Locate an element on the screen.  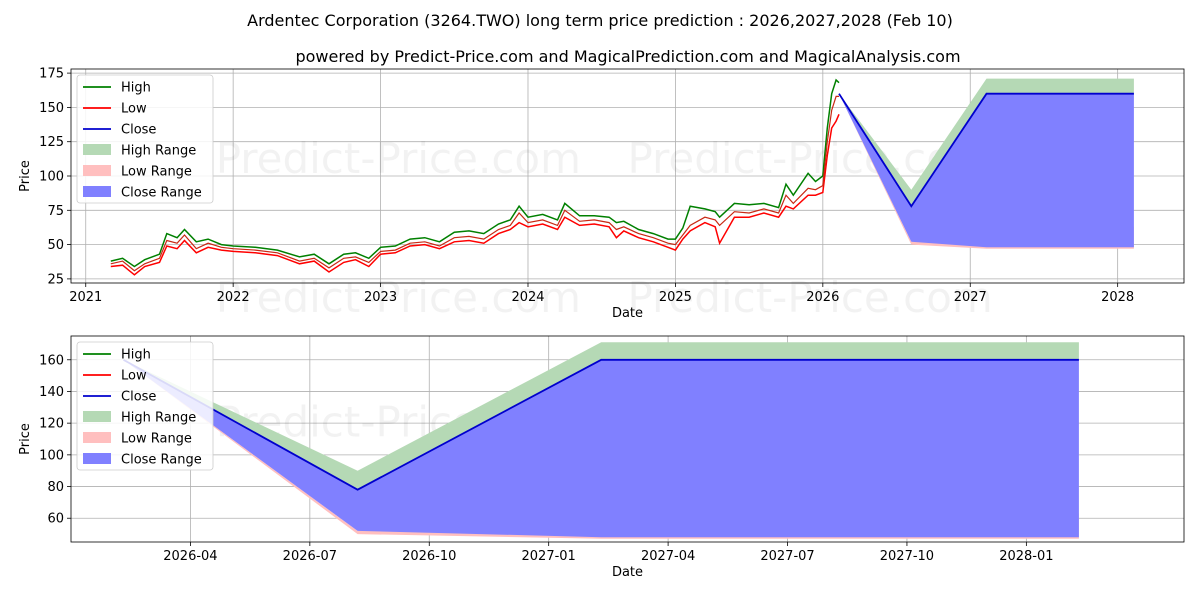
x-tick-label: 2025 is located at coordinates (675, 297).